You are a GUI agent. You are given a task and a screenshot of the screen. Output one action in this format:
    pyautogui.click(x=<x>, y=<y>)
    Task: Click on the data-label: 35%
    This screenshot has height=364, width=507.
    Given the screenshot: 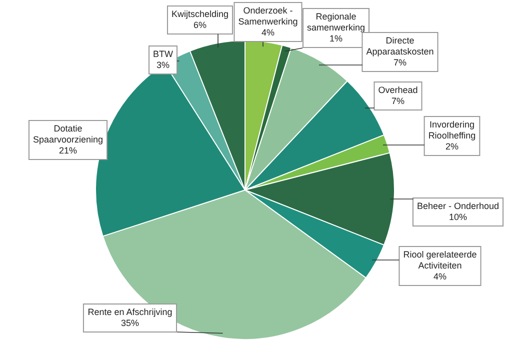 What is the action you would take?
    pyautogui.click(x=130, y=323)
    